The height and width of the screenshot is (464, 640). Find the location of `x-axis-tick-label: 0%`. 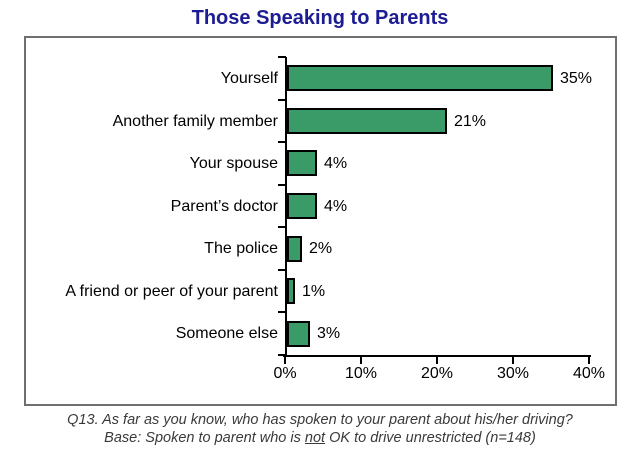

x-axis-tick-label: 0% is located at coordinates (285, 373).